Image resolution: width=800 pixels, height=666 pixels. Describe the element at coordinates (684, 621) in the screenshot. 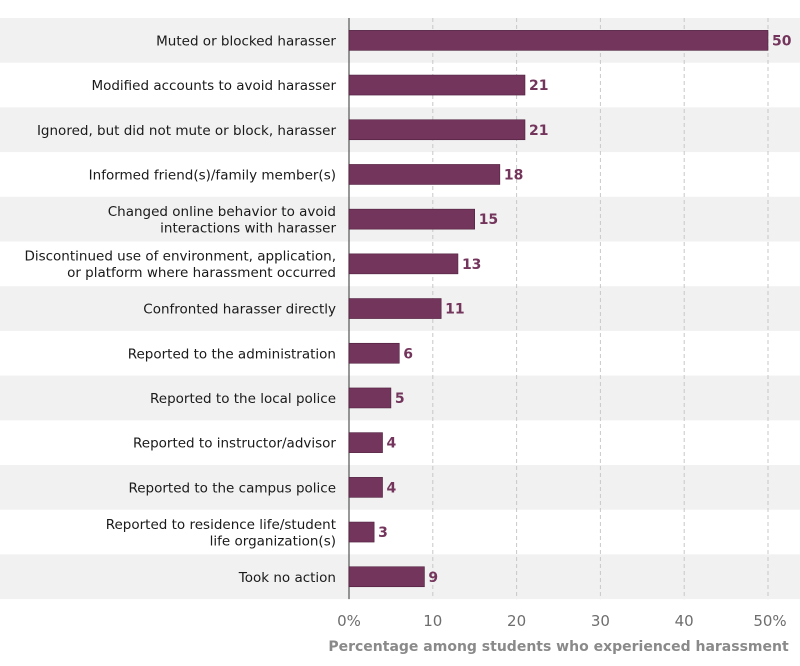

I see `x-tick-label: 40` at that location.